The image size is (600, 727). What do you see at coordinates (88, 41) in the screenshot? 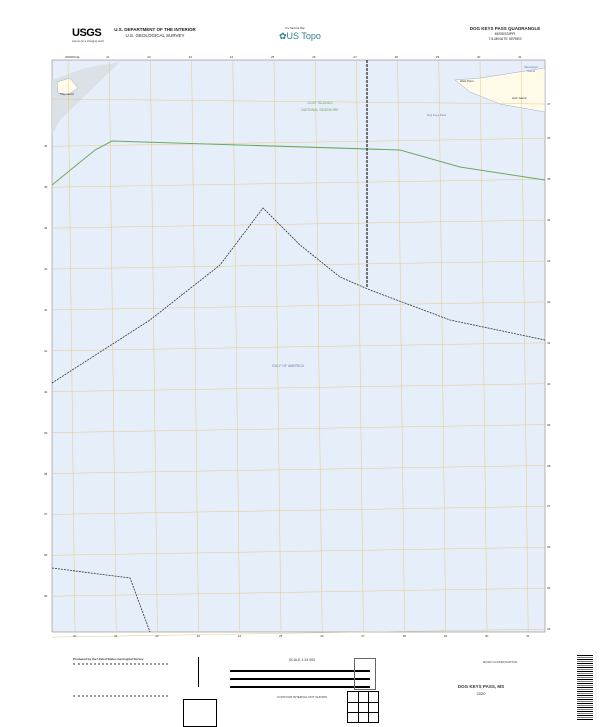
I see `usgs-tagline: science for a changing world` at bounding box center [88, 41].